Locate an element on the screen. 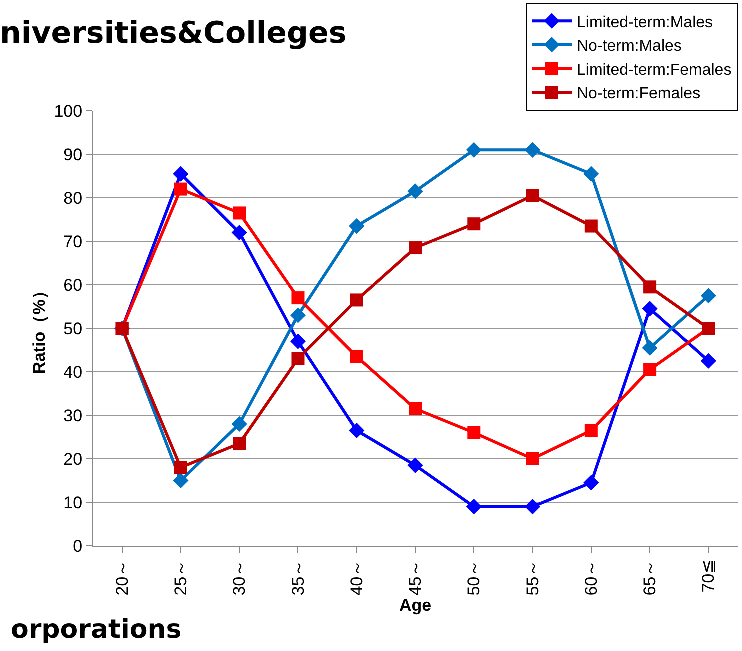 The image size is (742, 651). x-tick-label: 30～ is located at coordinates (240, 578).